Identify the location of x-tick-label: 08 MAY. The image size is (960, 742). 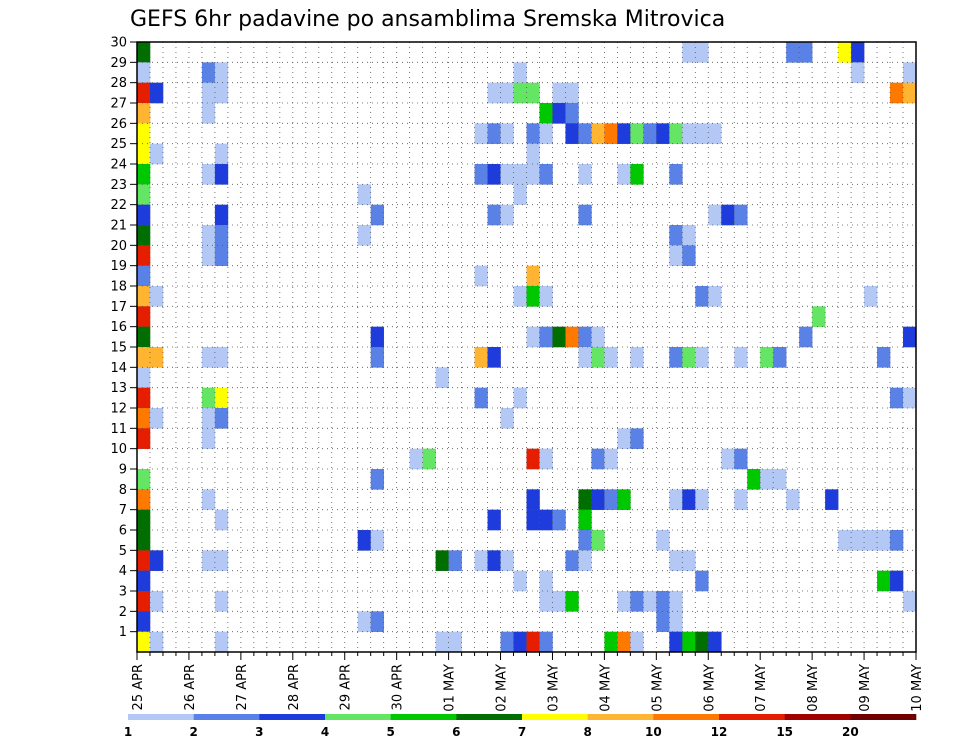
(813, 688).